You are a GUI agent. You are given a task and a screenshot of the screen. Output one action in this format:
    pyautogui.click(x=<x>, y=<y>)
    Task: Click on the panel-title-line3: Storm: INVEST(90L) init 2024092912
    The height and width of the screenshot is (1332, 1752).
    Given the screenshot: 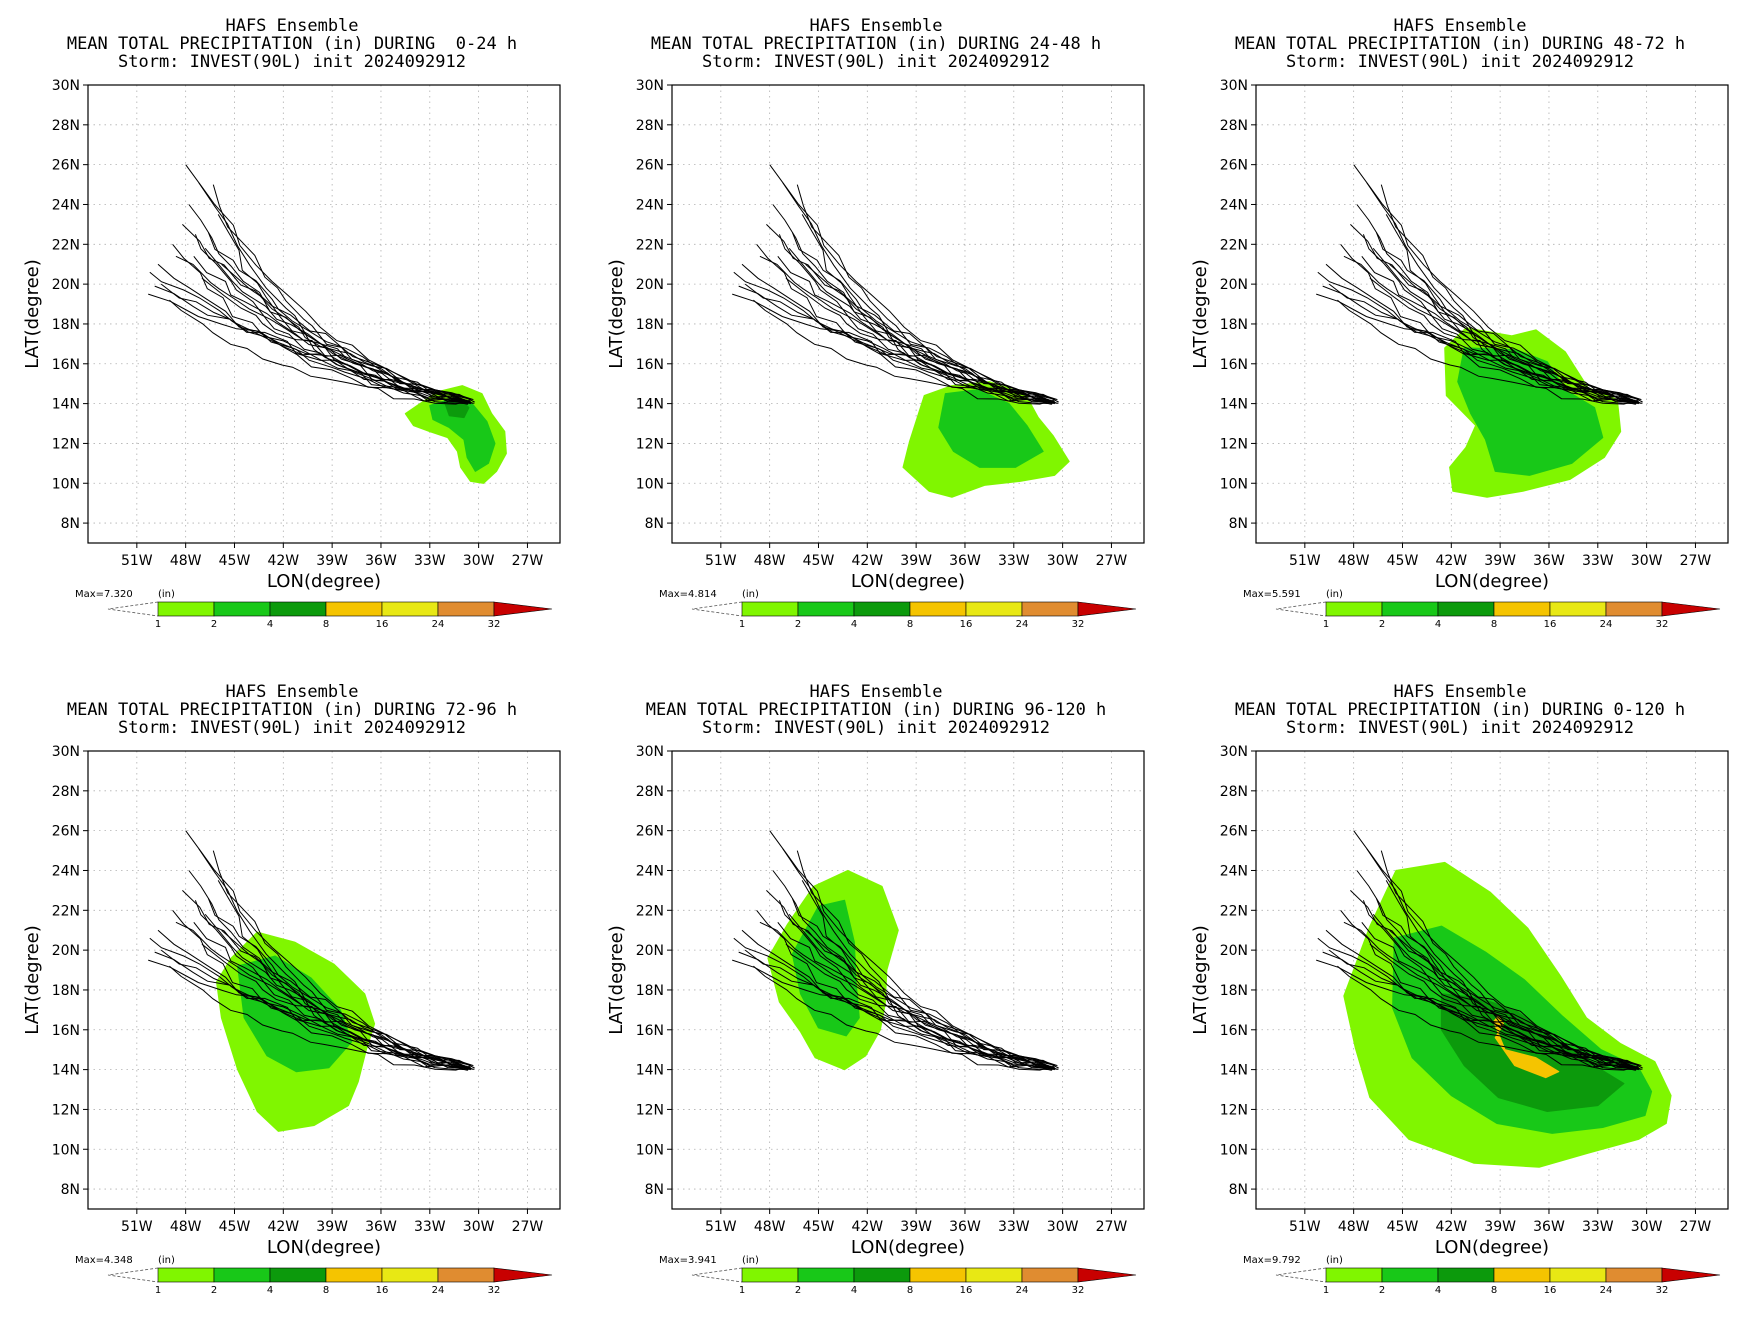 What is the action you would take?
    pyautogui.click(x=292, y=728)
    